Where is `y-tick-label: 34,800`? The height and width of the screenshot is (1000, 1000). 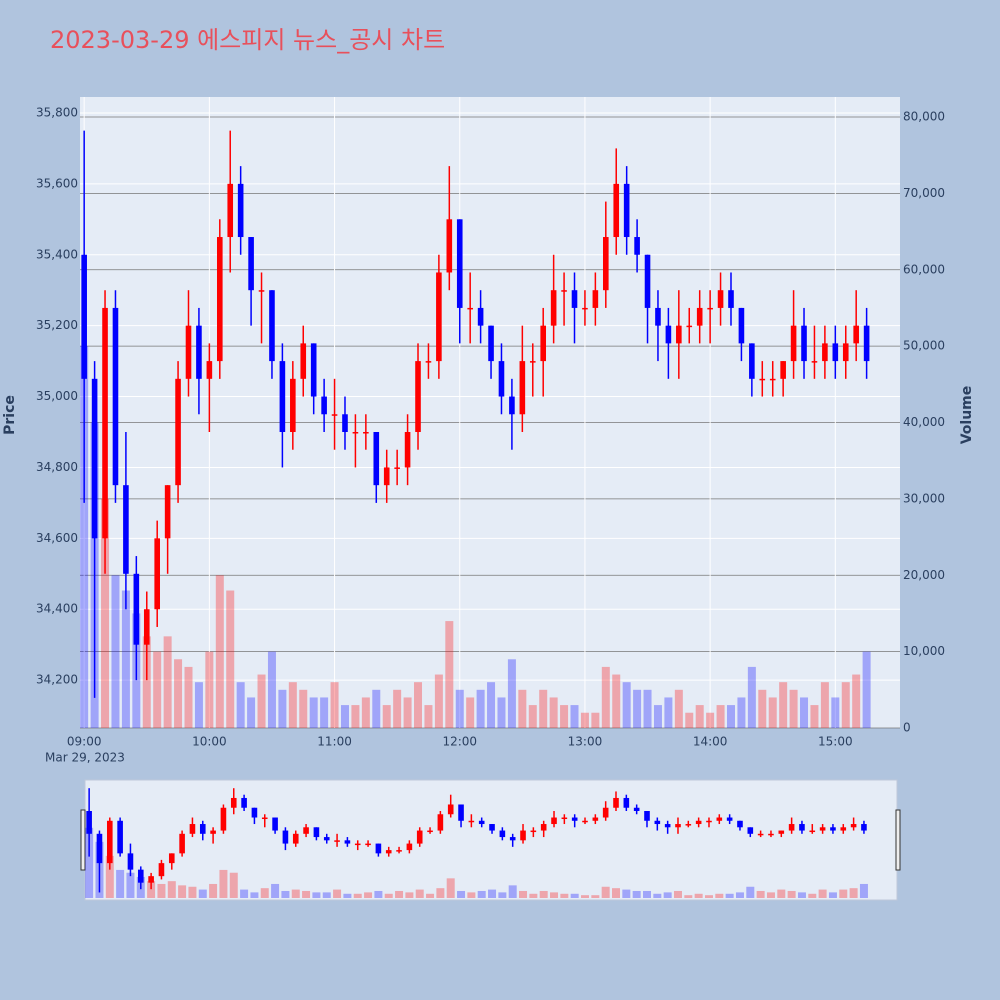
y-tick-label: 34,800 is located at coordinates (57, 467).